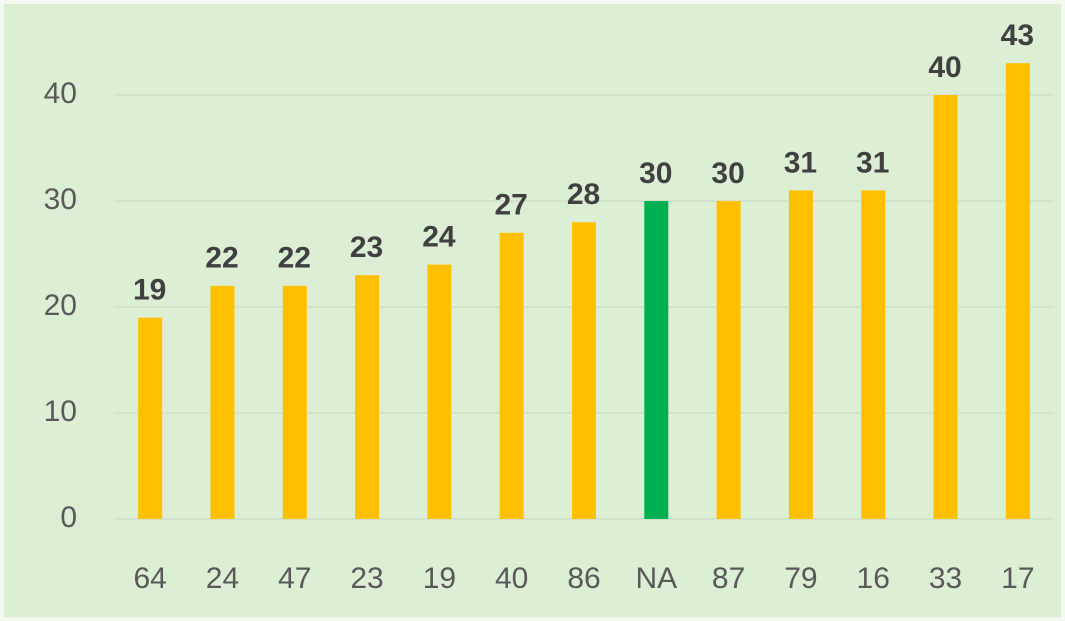 This screenshot has width=1065, height=621. Describe the element at coordinates (366, 578) in the screenshot. I see `x-tick-label: 23` at that location.